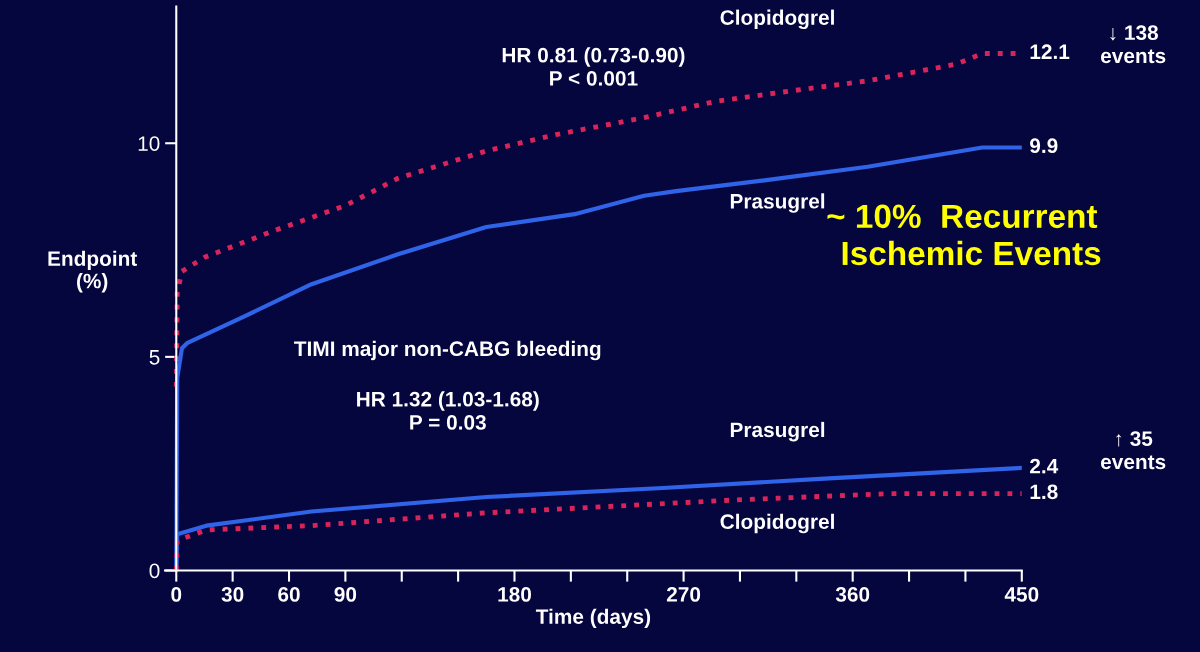  What do you see at coordinates (1133, 450) in the screenshot?
I see `text: ↑ 35 events` at bounding box center [1133, 450].